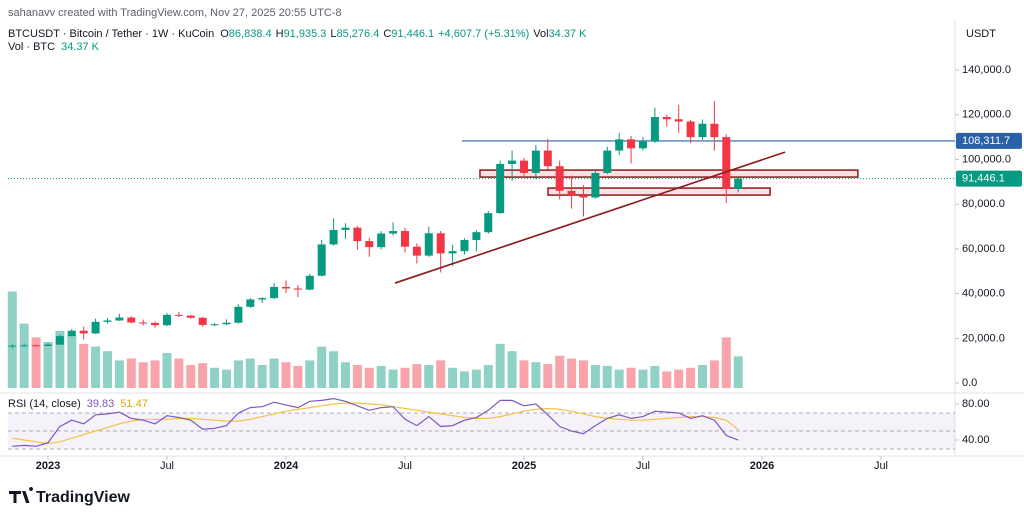  What do you see at coordinates (80, 47) in the screenshot?
I see `volume-last: 34.37 K` at bounding box center [80, 47].